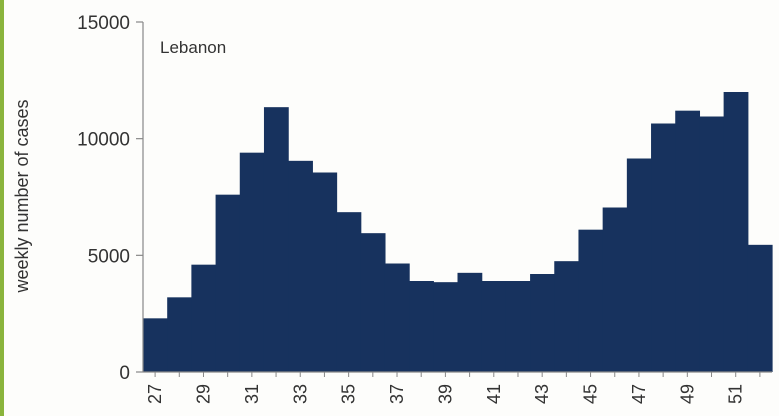  I want to click on x-tick-label-41: 41, so click(494, 394).